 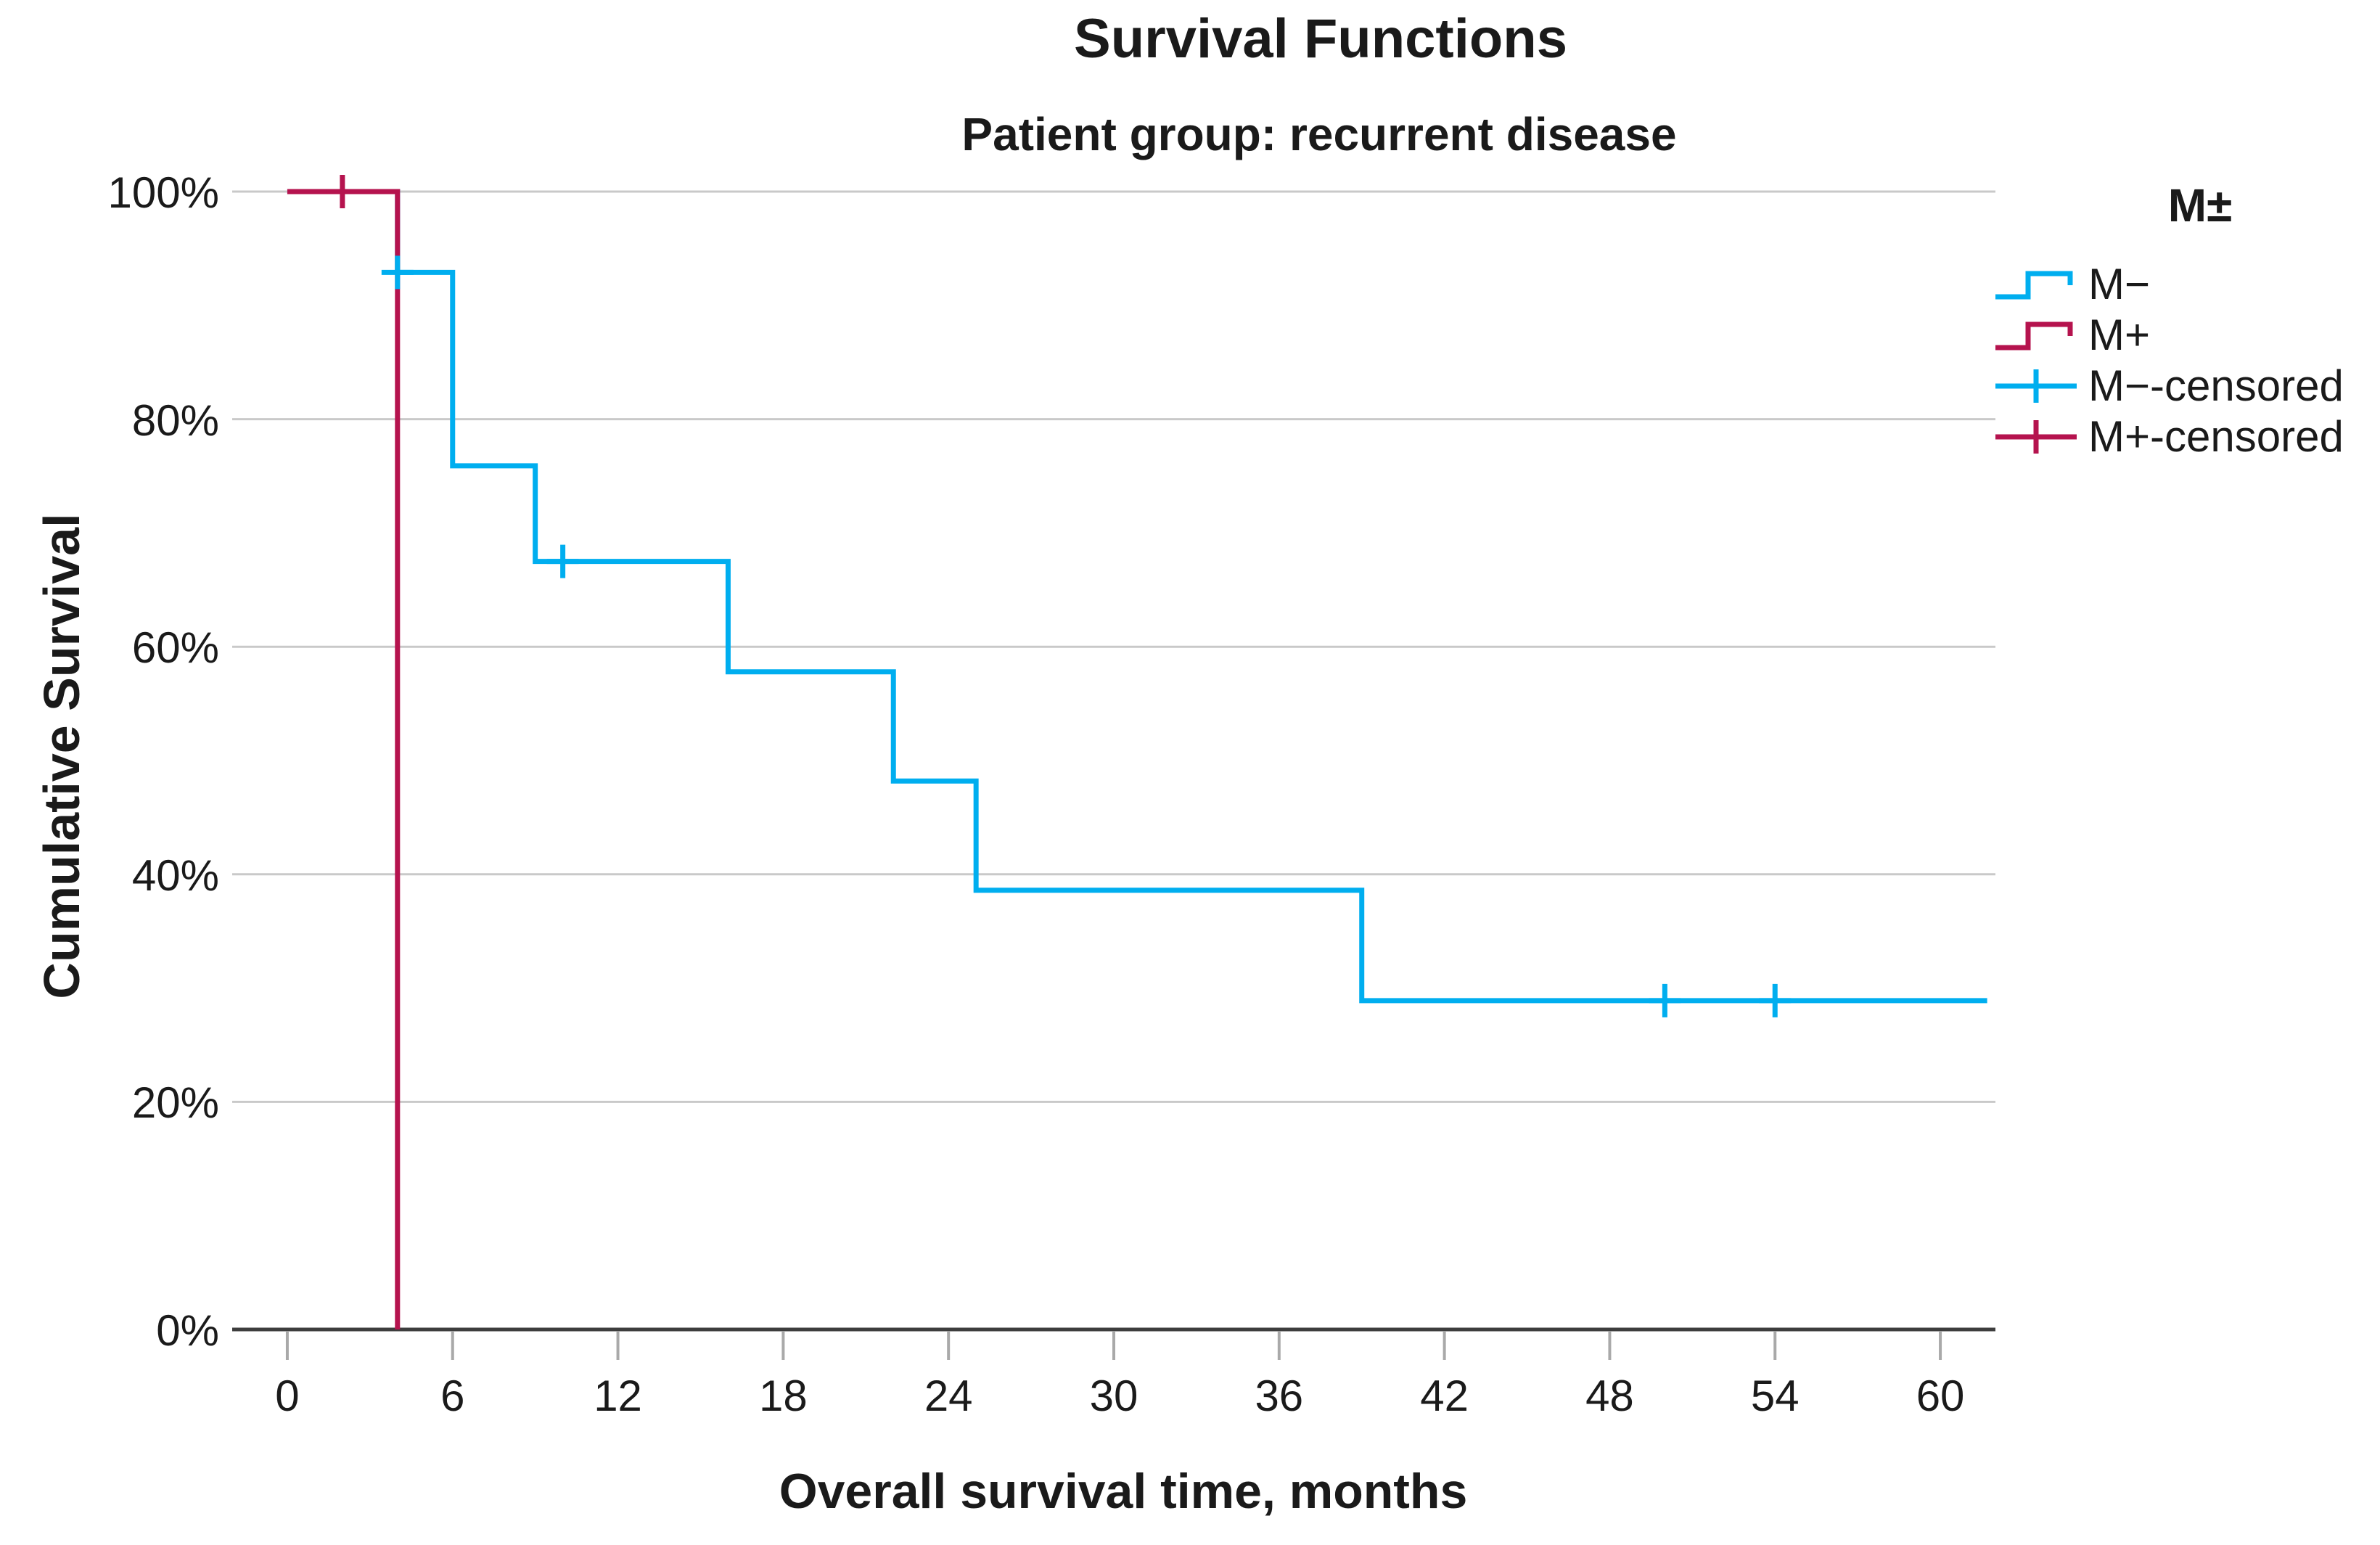 What do you see at coordinates (344, 759) in the screenshot?
I see `survival-curve-M+` at bounding box center [344, 759].